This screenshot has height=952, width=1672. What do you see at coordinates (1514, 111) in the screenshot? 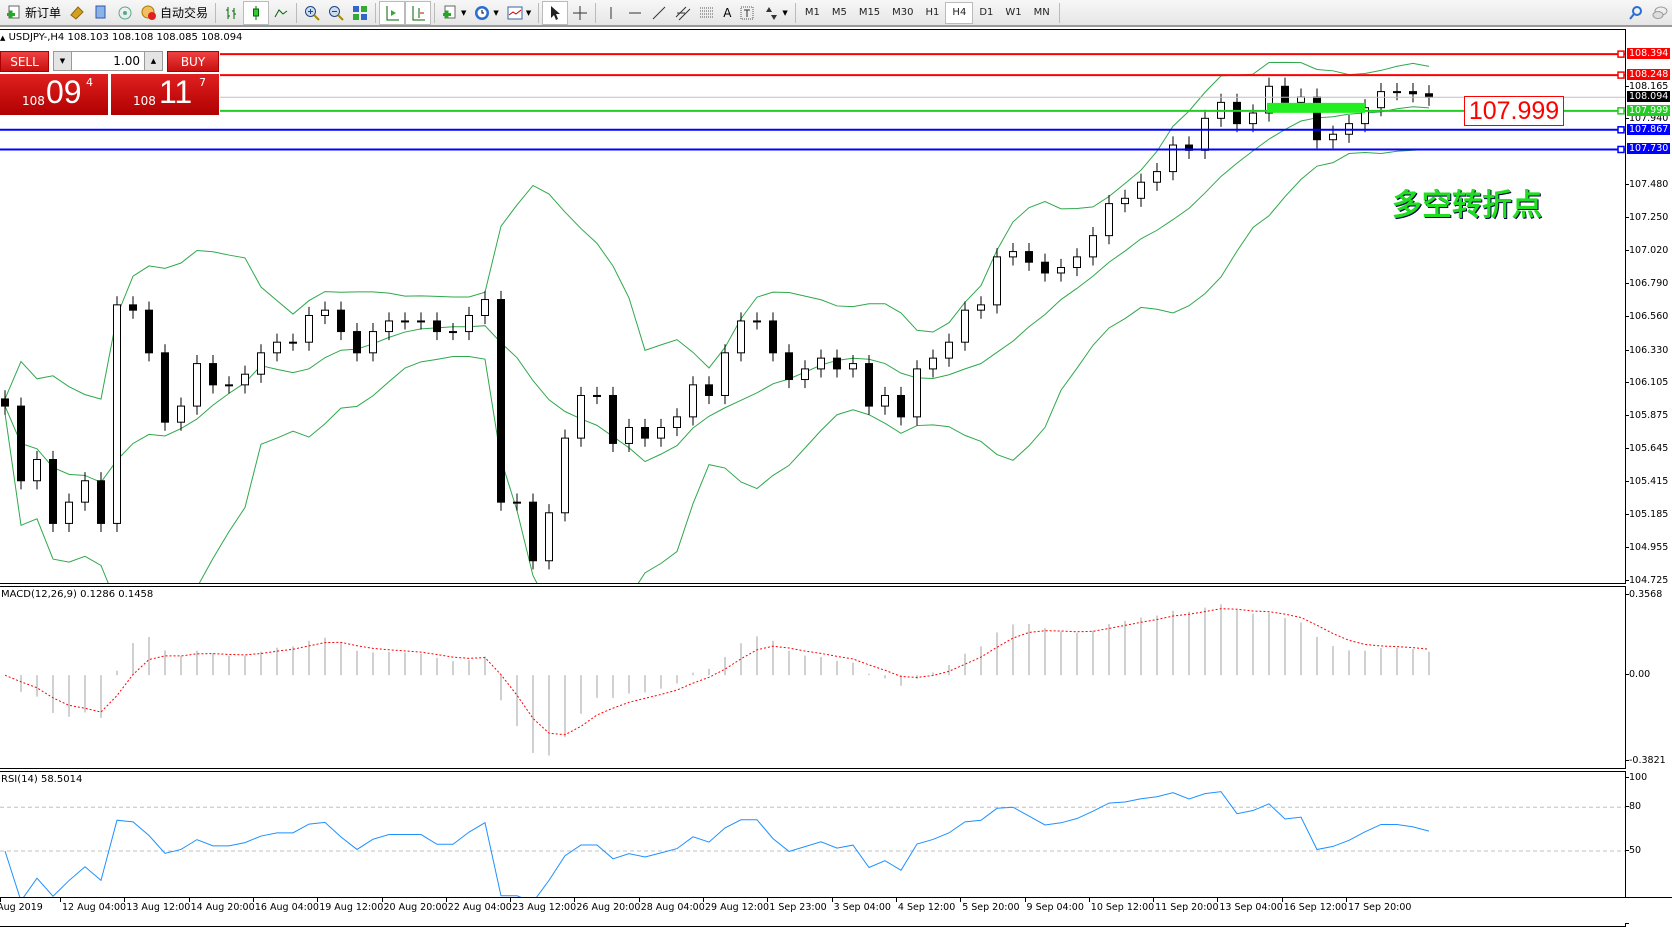
I see `pivot-price-annotation: 107.999` at bounding box center [1514, 111].